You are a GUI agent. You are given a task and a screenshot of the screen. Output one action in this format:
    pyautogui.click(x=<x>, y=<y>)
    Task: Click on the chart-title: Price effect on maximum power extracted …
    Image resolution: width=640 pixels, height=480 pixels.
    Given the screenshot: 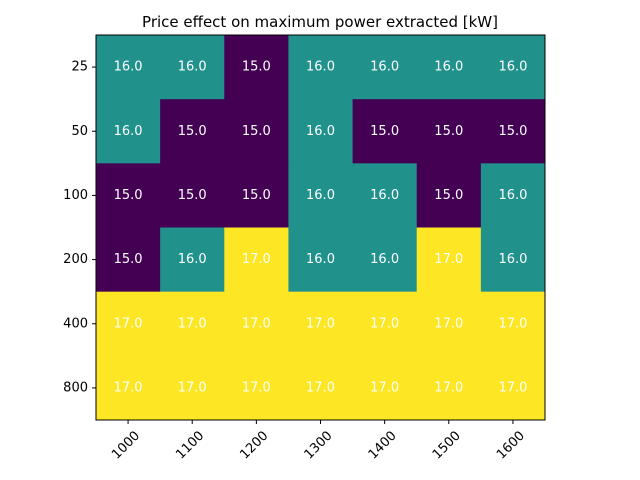 What is the action you would take?
    pyautogui.click(x=320, y=22)
    